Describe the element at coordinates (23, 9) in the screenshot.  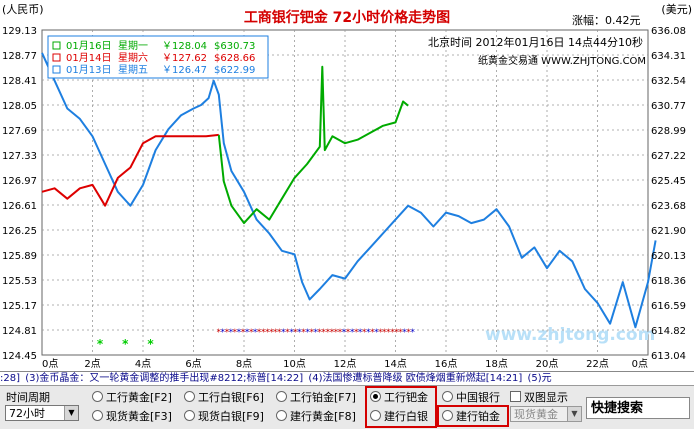
I see `left-unit-label: (人民币)` at that location.